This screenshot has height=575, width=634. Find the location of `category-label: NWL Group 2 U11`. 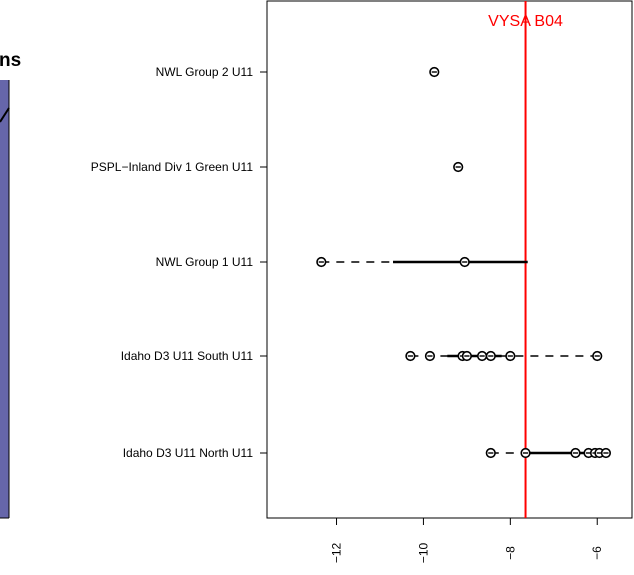

category-label: NWL Group 2 U11 is located at coordinates (205, 72).